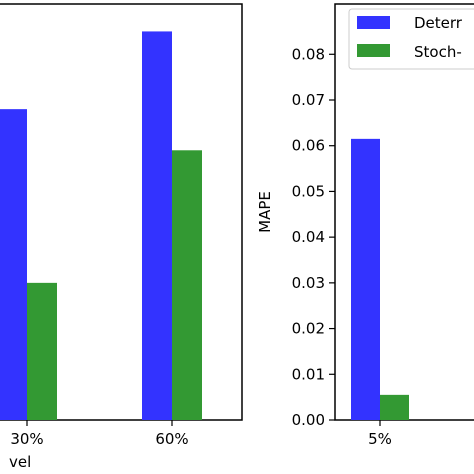 Image resolution: width=474 pixels, height=474 pixels. Describe the element at coordinates (265, 212) in the screenshot. I see `right-ylabel: MAPE` at that location.